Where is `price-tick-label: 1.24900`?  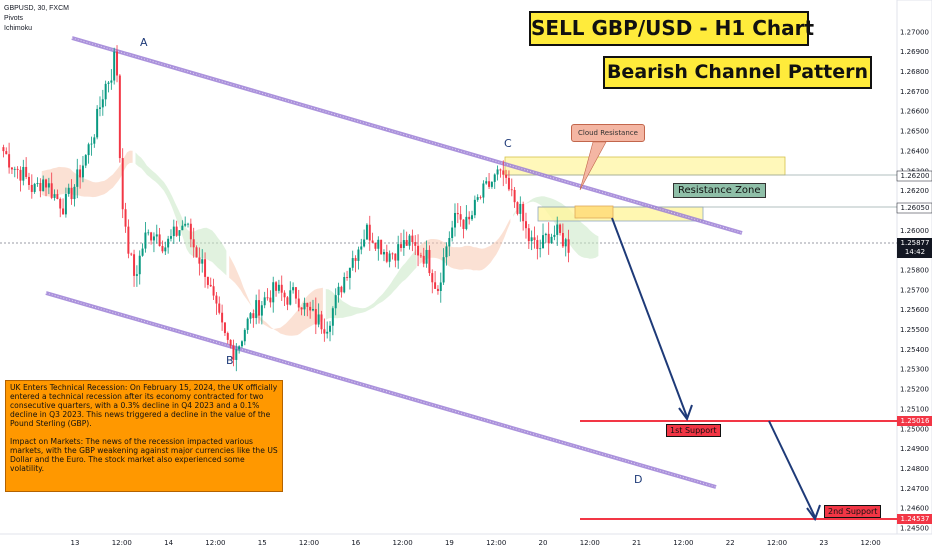
price-tick-label: 1.24900 is located at coordinates (914, 449).